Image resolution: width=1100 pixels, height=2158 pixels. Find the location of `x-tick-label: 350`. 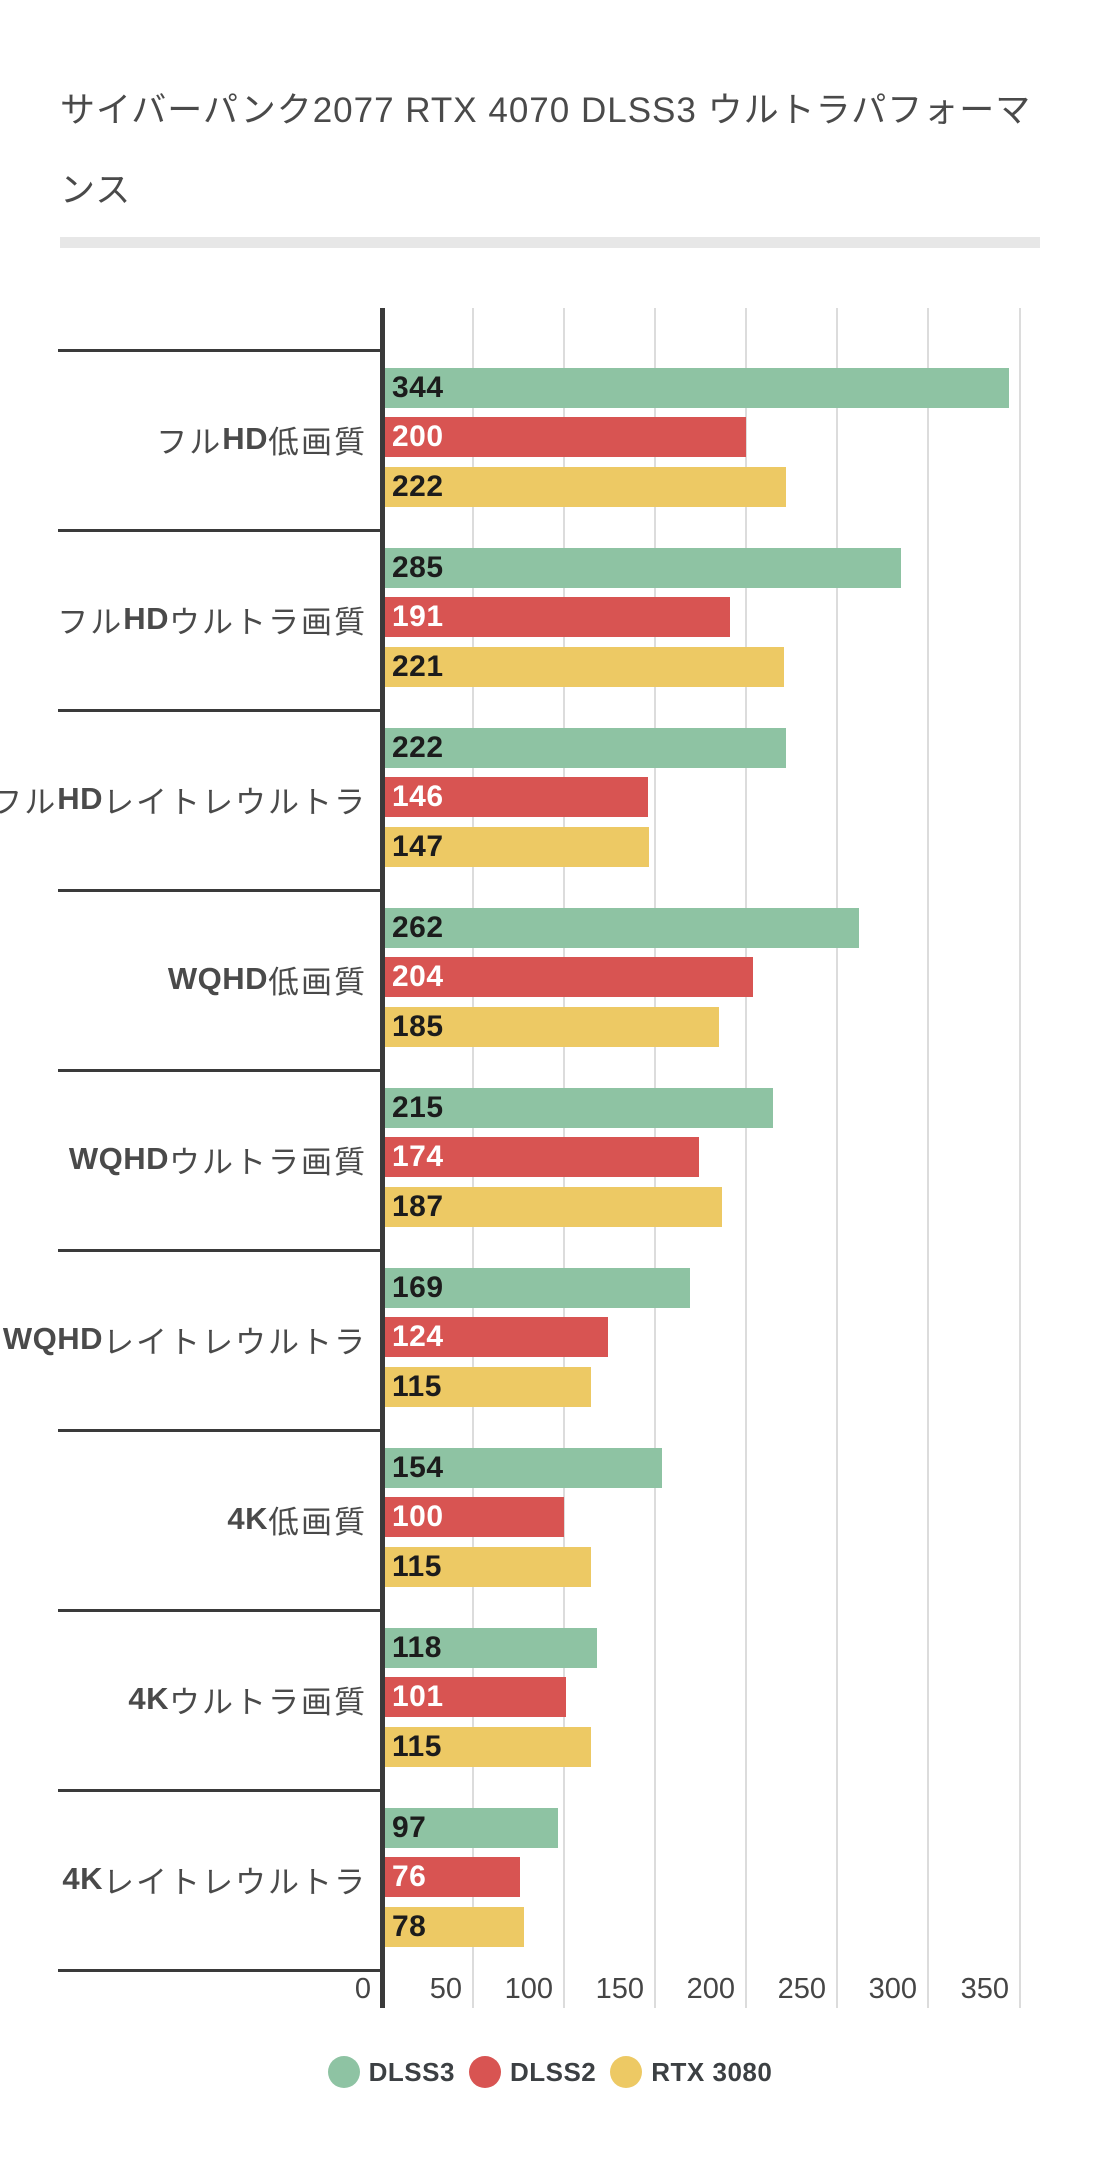

x-tick-label: 350 is located at coordinates (984, 1989).